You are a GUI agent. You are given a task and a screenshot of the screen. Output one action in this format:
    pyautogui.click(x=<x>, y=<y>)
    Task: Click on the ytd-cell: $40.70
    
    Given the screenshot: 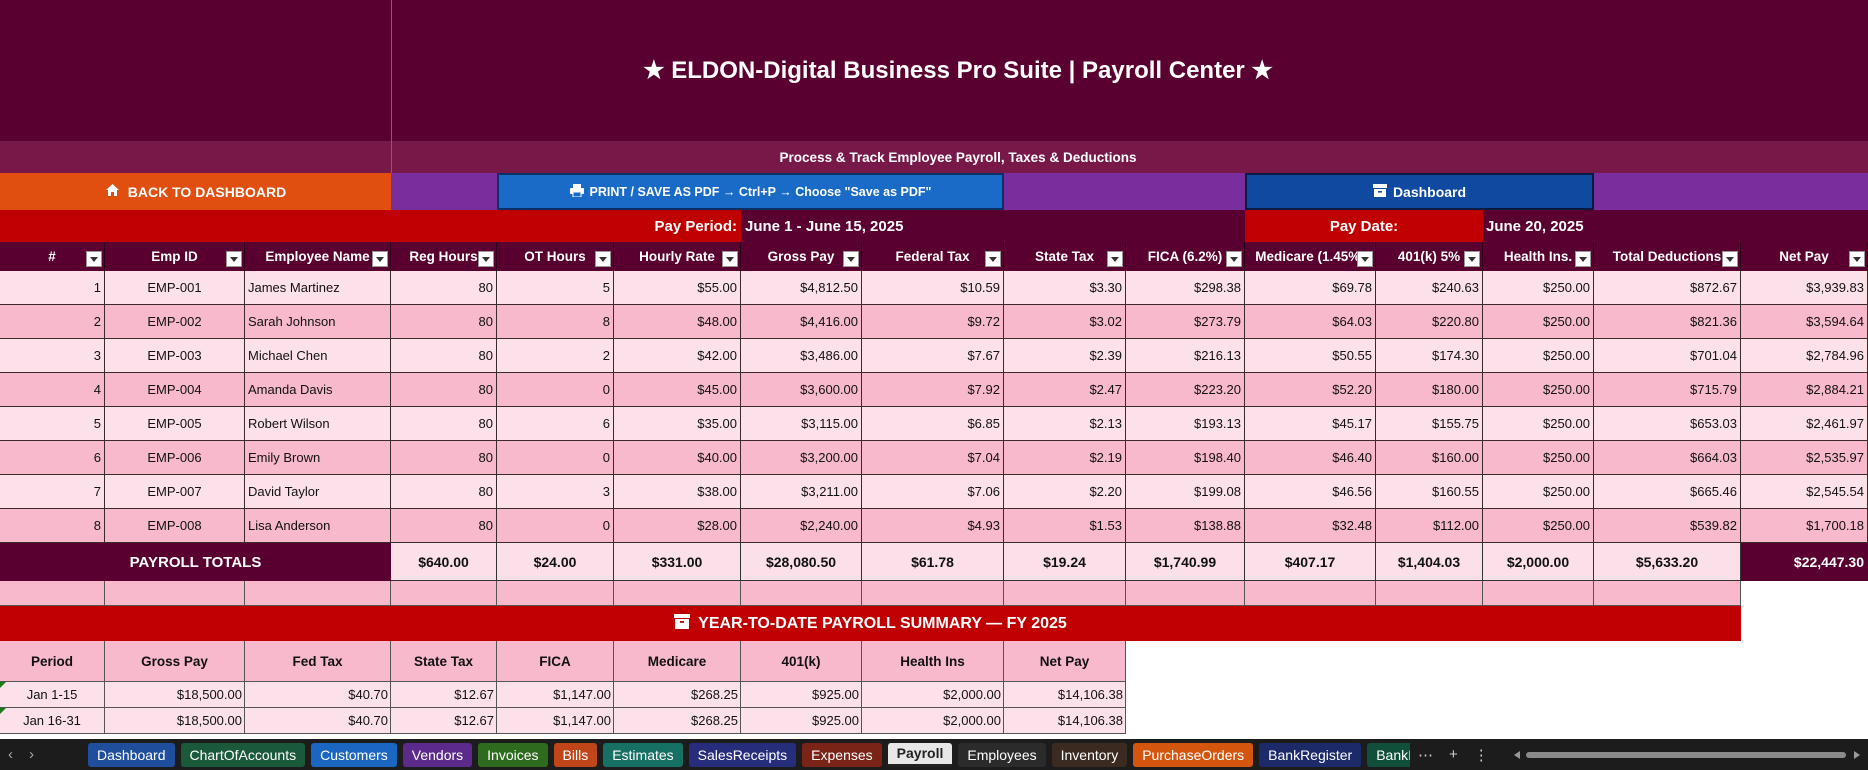 What is the action you would take?
    pyautogui.click(x=318, y=721)
    